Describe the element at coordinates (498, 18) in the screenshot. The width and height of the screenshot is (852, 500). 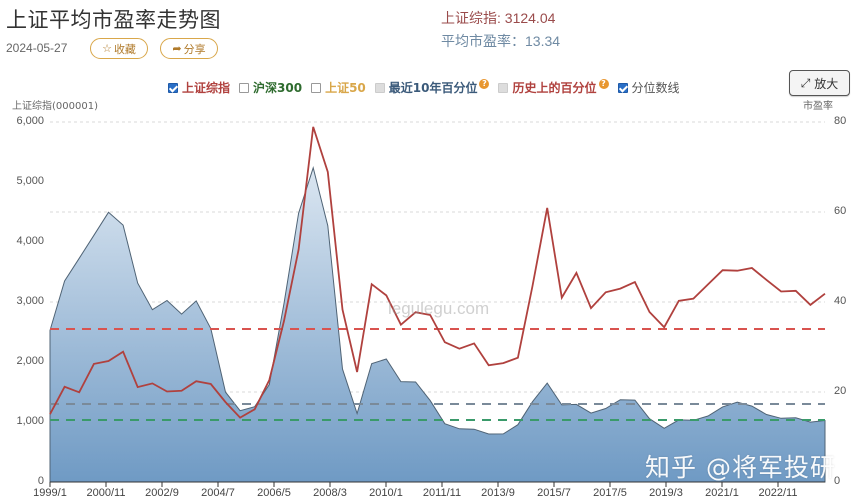
I see `index-value: 上证综指: 3124.04` at that location.